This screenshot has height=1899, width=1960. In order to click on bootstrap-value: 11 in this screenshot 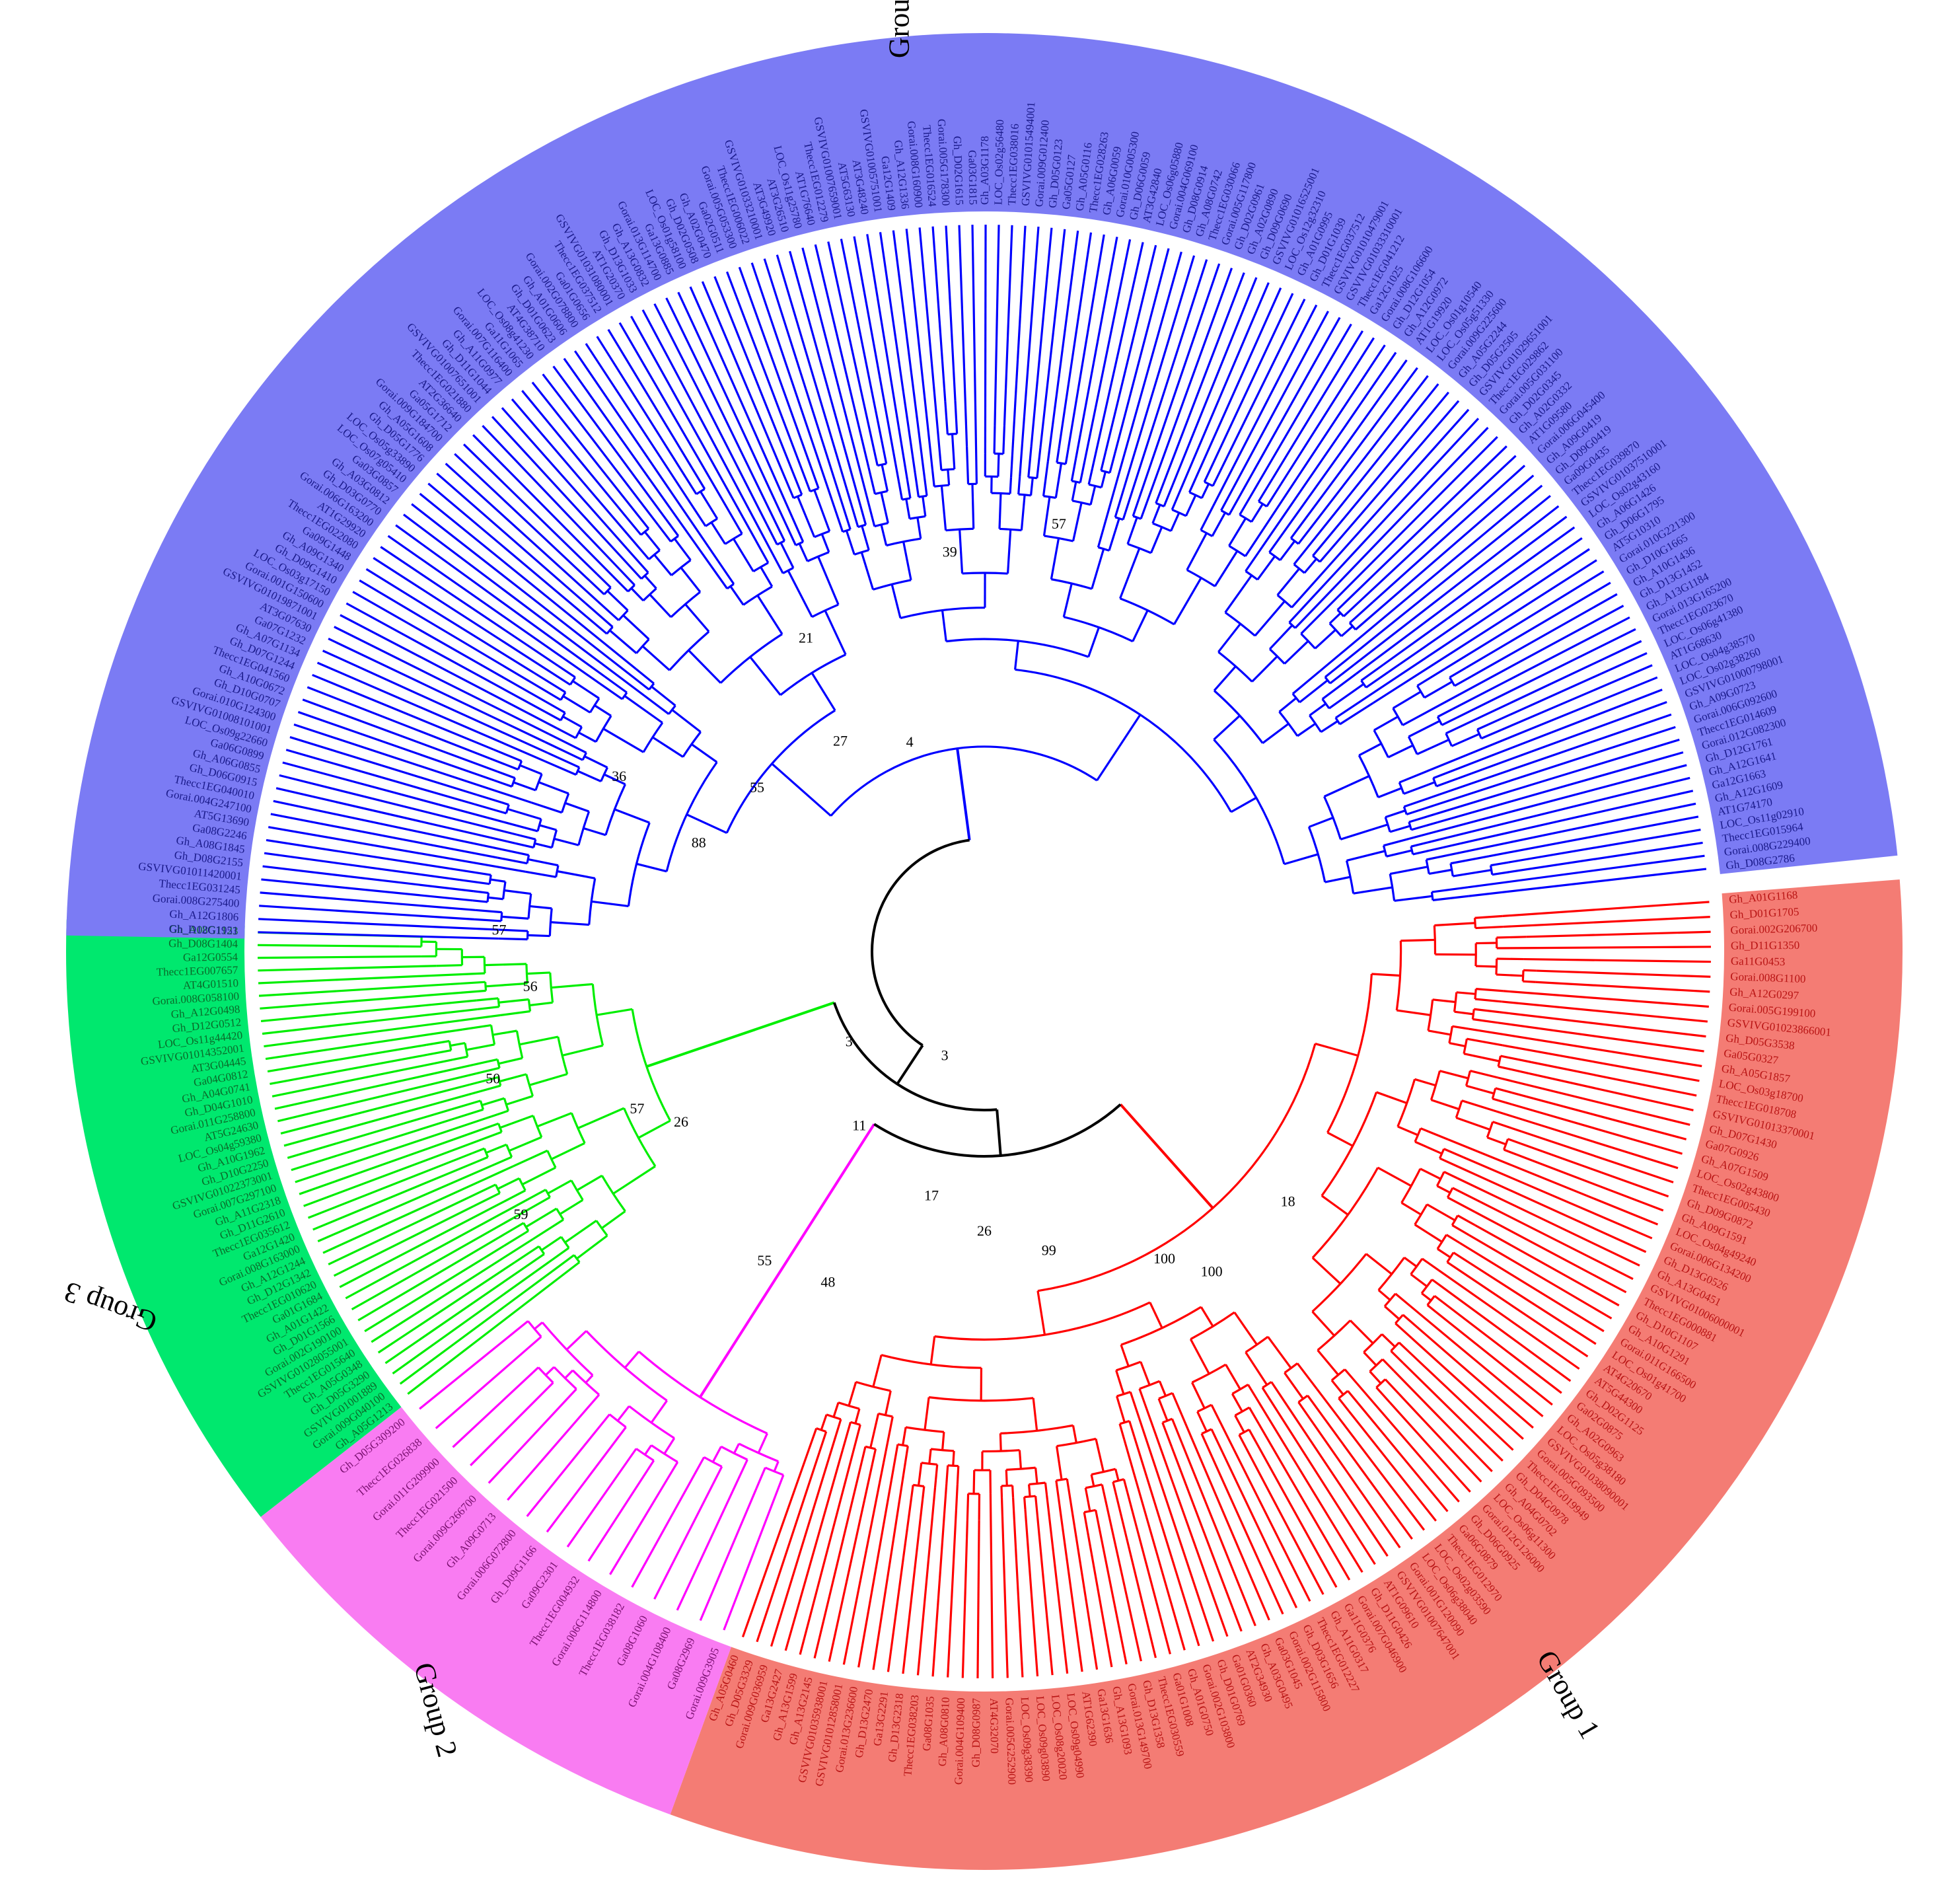, I will do `click(859, 1125)`.